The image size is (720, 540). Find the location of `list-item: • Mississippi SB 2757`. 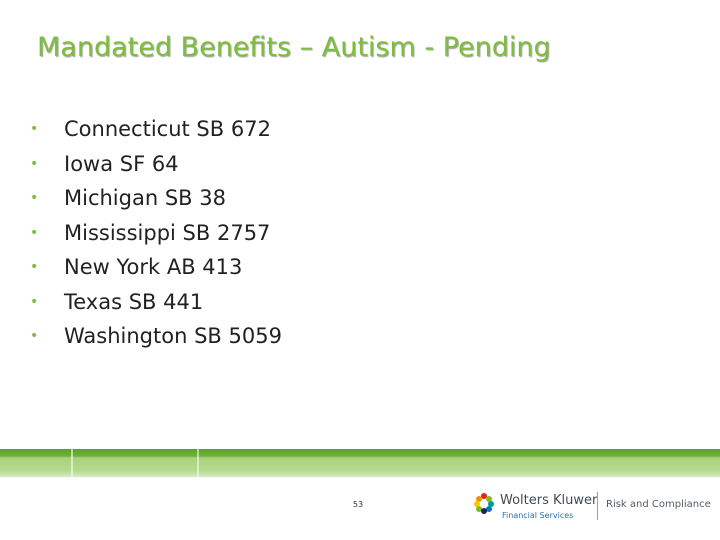

list-item: • Mississippi SB 2757 is located at coordinates (156, 233).